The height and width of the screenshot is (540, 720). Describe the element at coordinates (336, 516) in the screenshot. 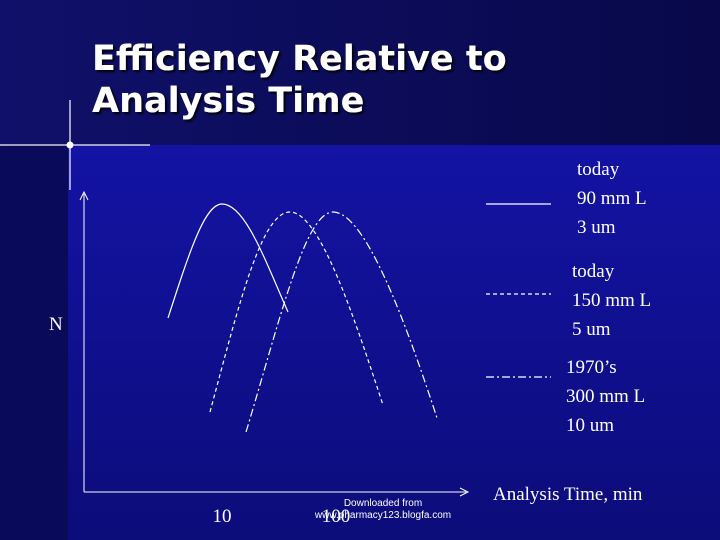

I see `x-tick-label: 100` at that location.